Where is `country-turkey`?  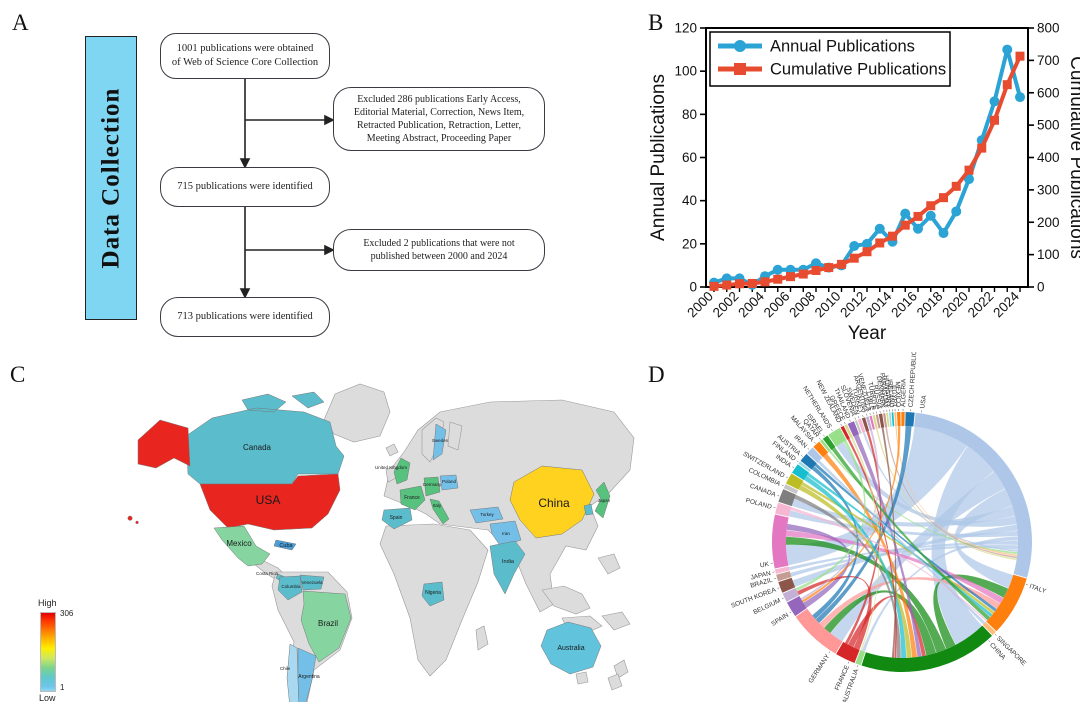
country-turkey is located at coordinates (486, 515).